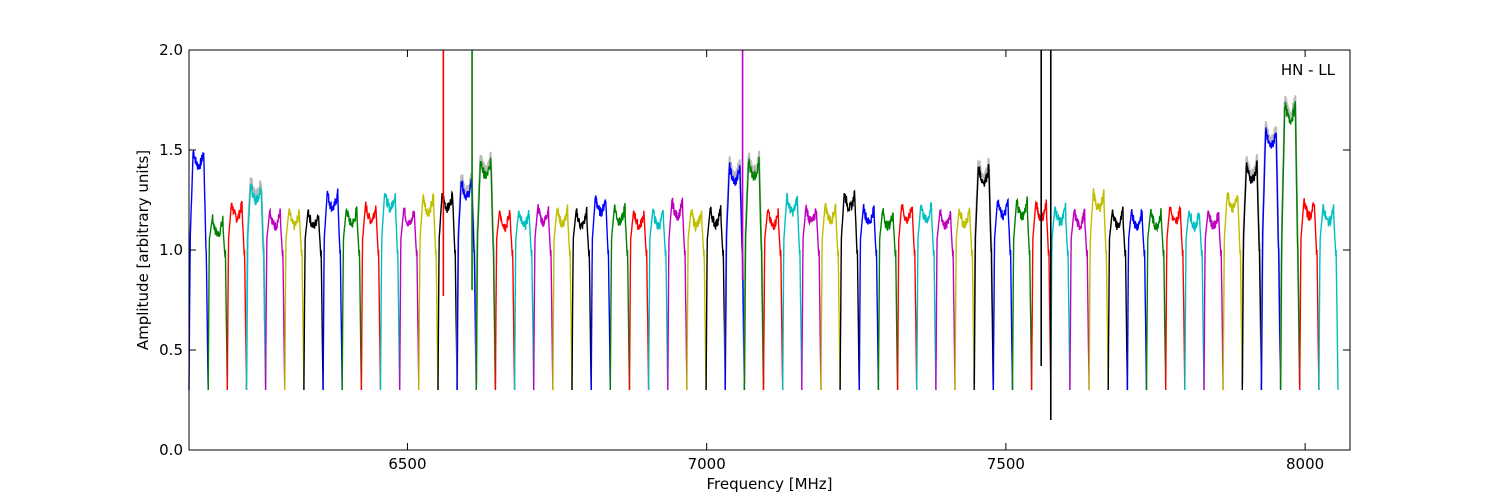 The height and width of the screenshot is (500, 1500). What do you see at coordinates (171, 350) in the screenshot?
I see `y-tick-label: 0.5` at bounding box center [171, 350].